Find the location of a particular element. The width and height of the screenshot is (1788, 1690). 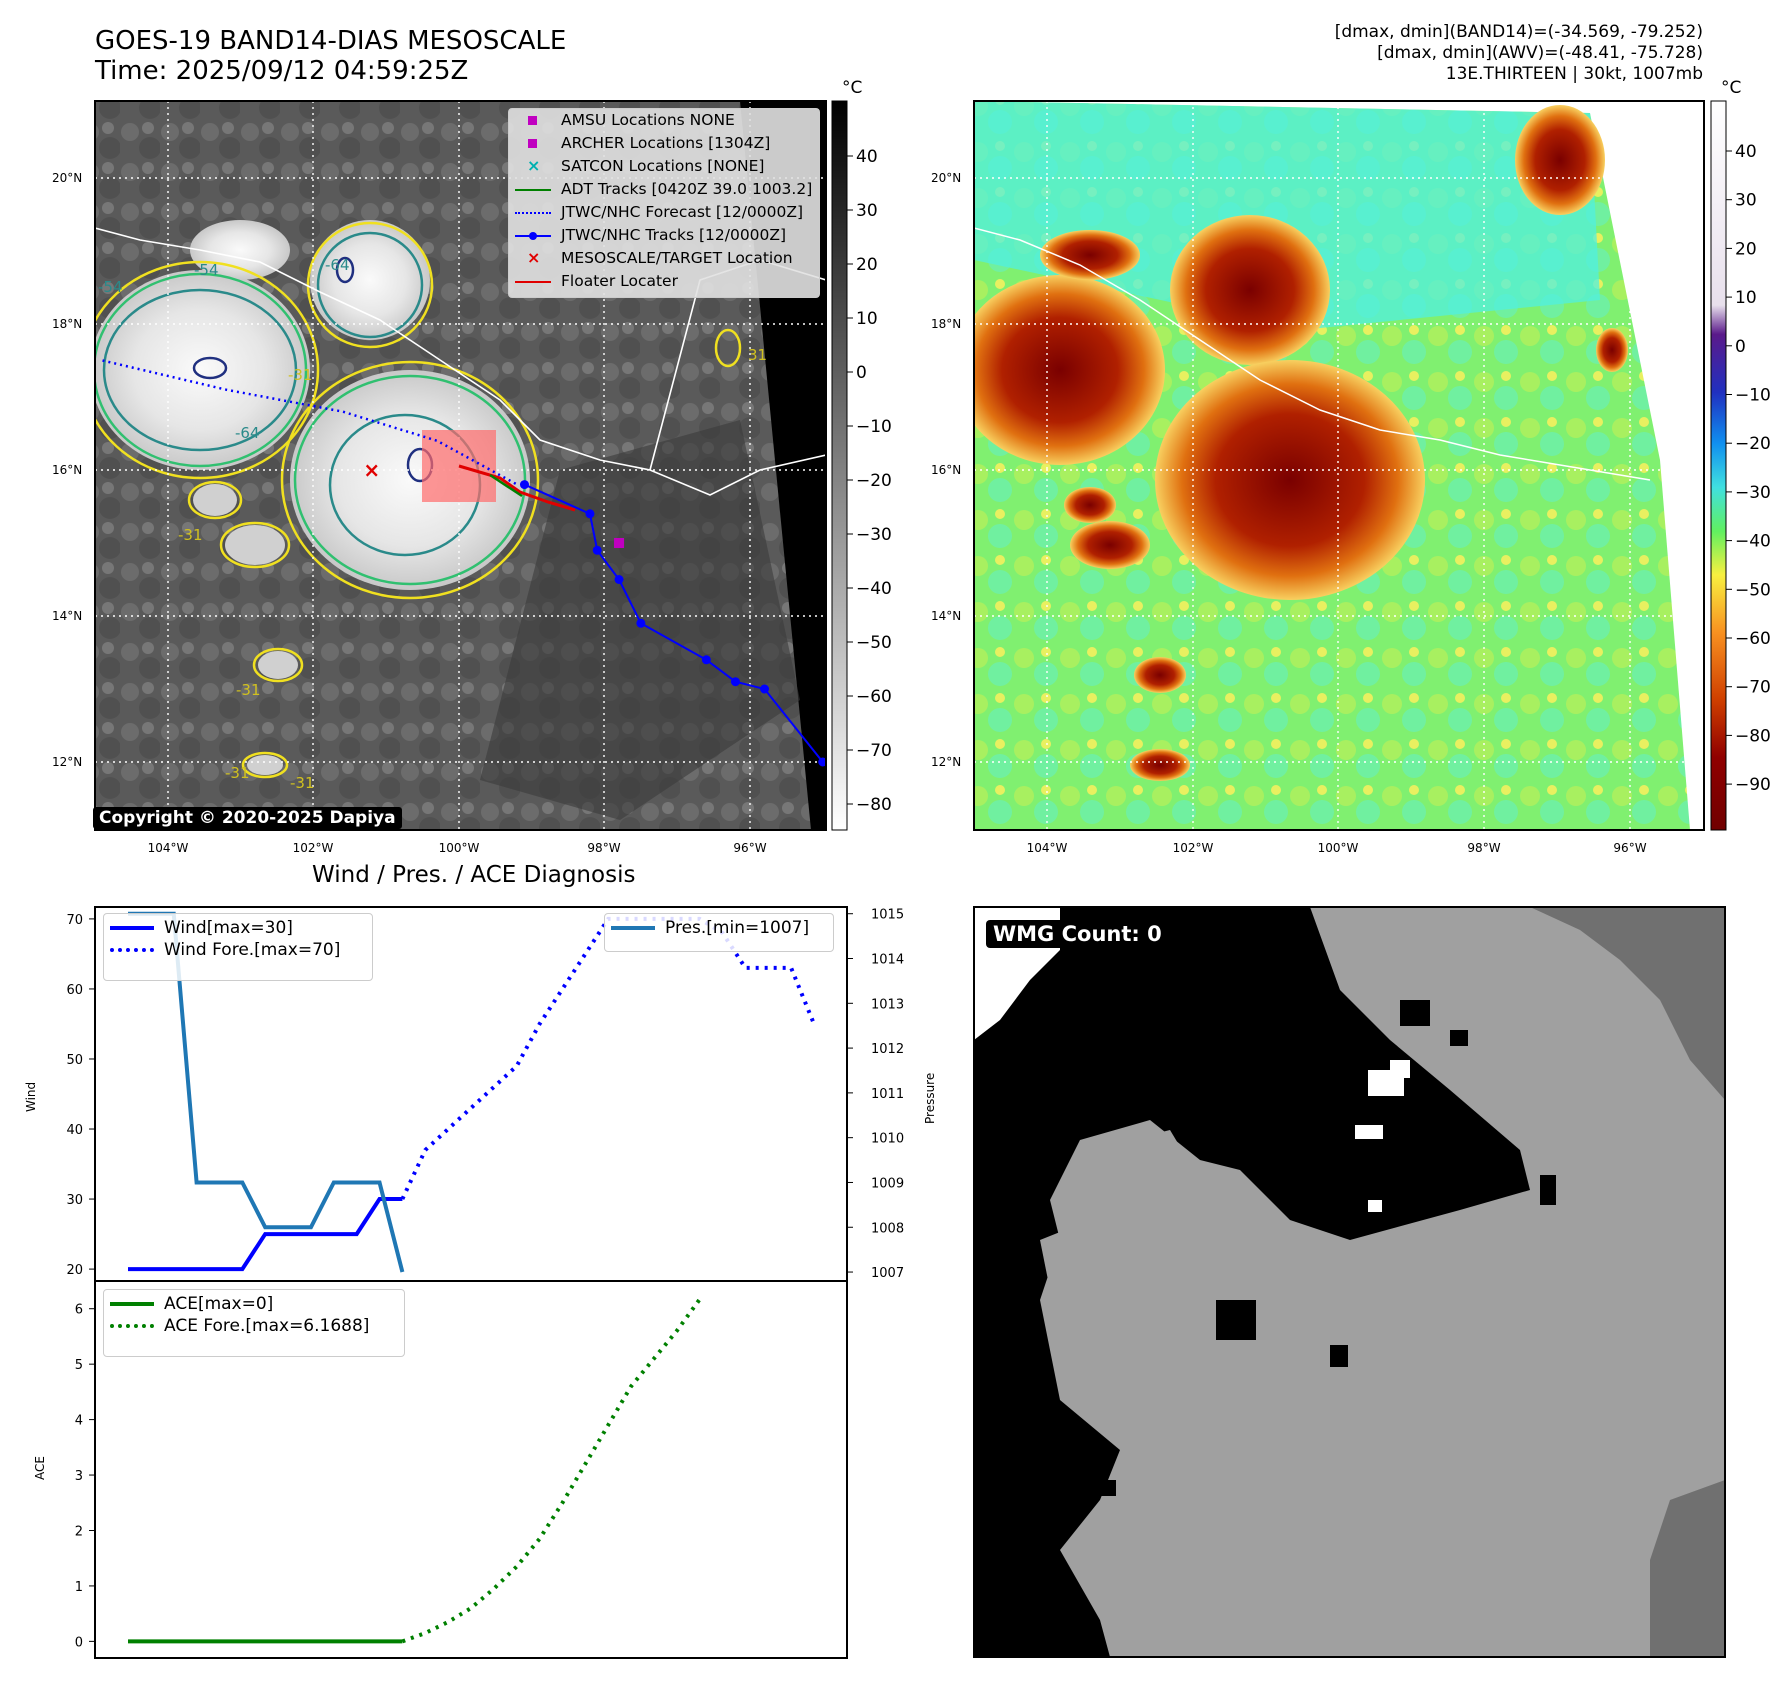

wind-axis-label: Wind is located at coordinates (31, 1097).